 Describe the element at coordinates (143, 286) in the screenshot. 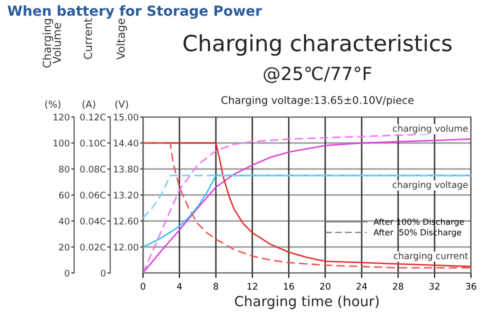

I see `x-tick-label: 0` at that location.